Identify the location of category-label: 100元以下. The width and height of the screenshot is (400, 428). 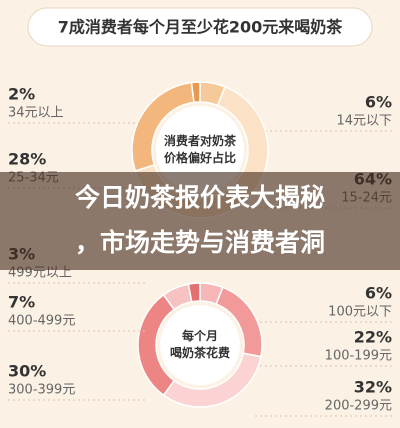
(360, 312).